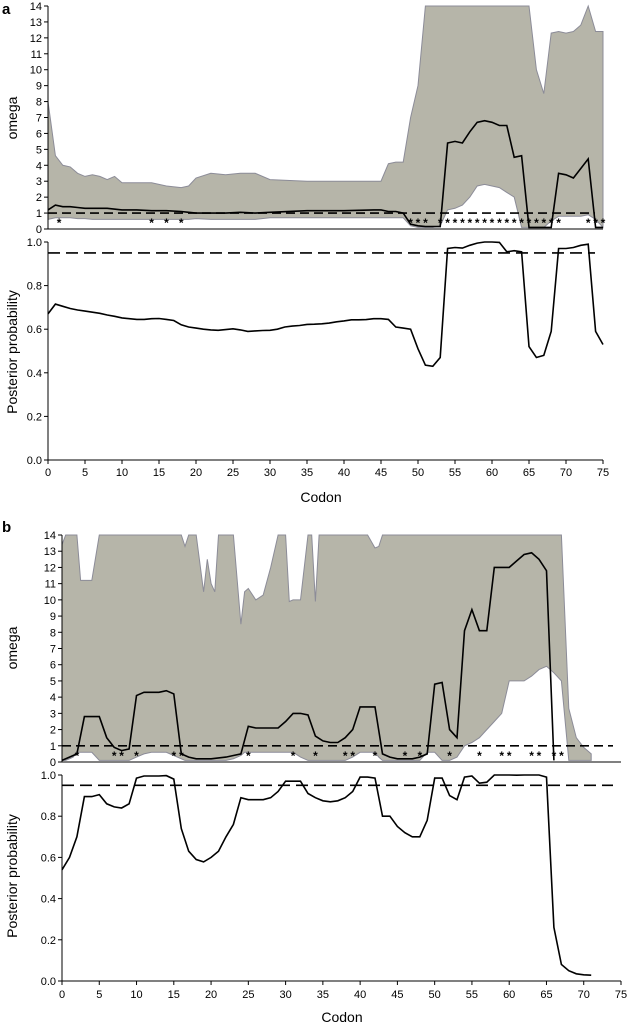 This screenshot has width=627, height=1025. I want to click on panel-a-omega-ytick-label: 10, so click(36, 71).